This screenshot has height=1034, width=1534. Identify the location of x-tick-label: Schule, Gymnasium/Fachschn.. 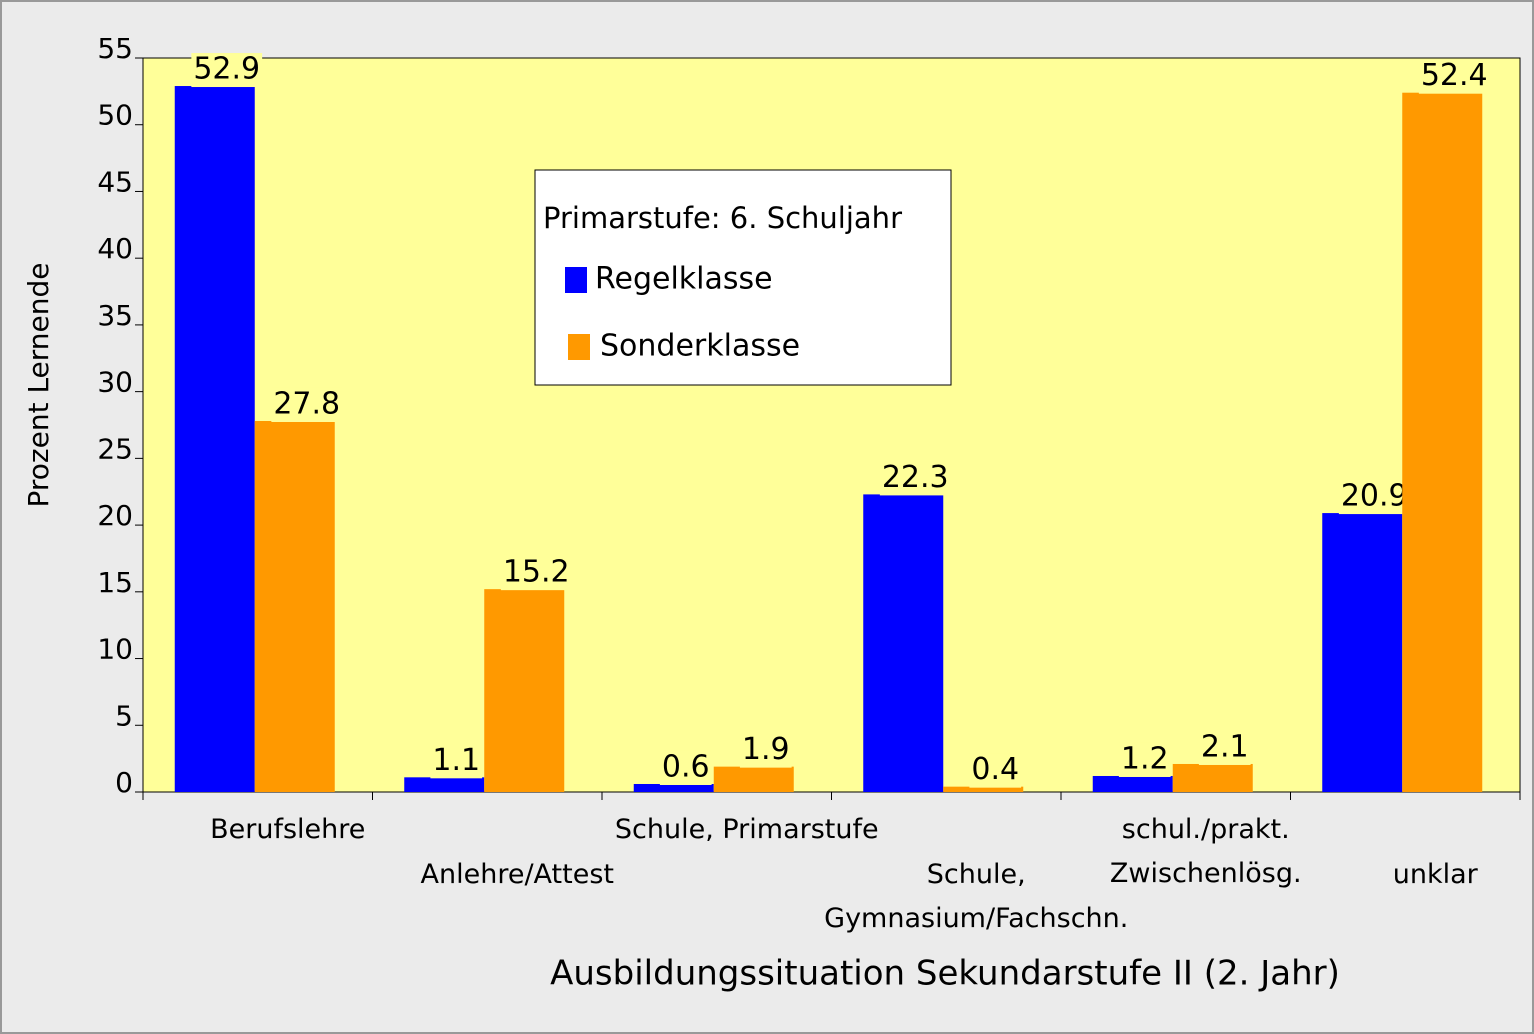
(976, 896).